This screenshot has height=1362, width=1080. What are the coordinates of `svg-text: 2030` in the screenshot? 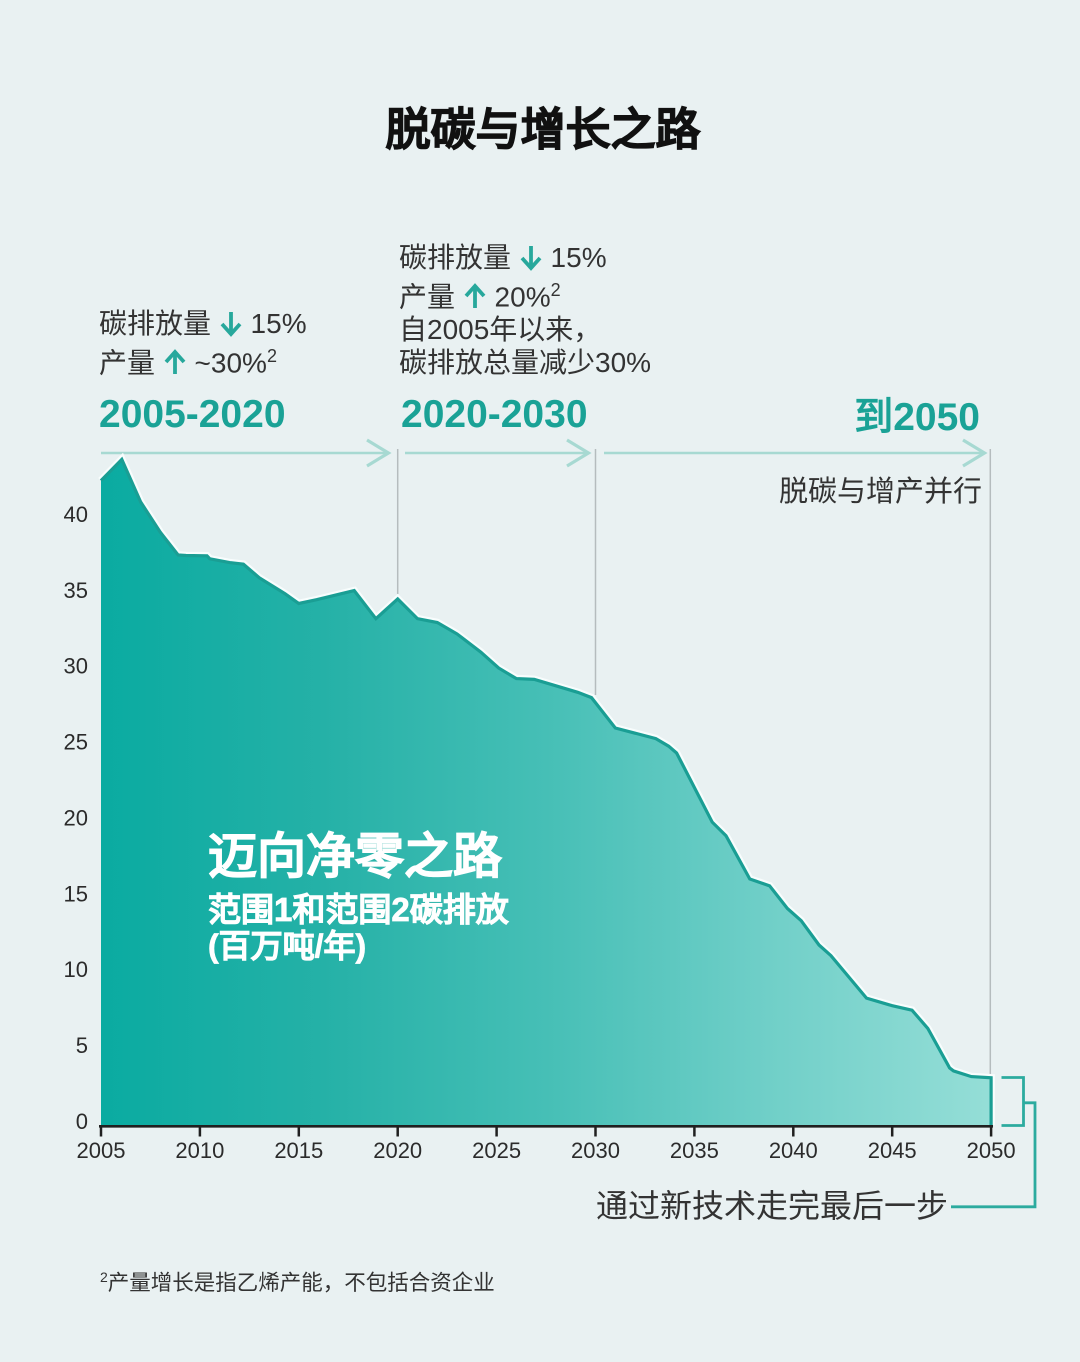 It's located at (595, 1150).